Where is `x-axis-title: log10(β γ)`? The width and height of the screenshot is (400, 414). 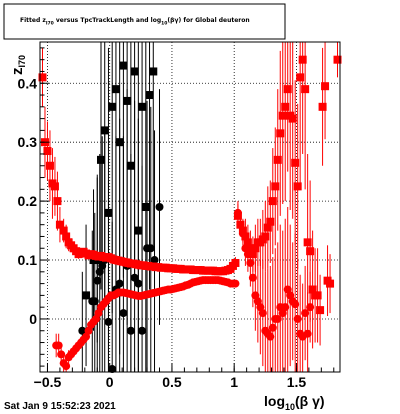 x-axis-title: log10(β γ) is located at coordinates (294, 402).